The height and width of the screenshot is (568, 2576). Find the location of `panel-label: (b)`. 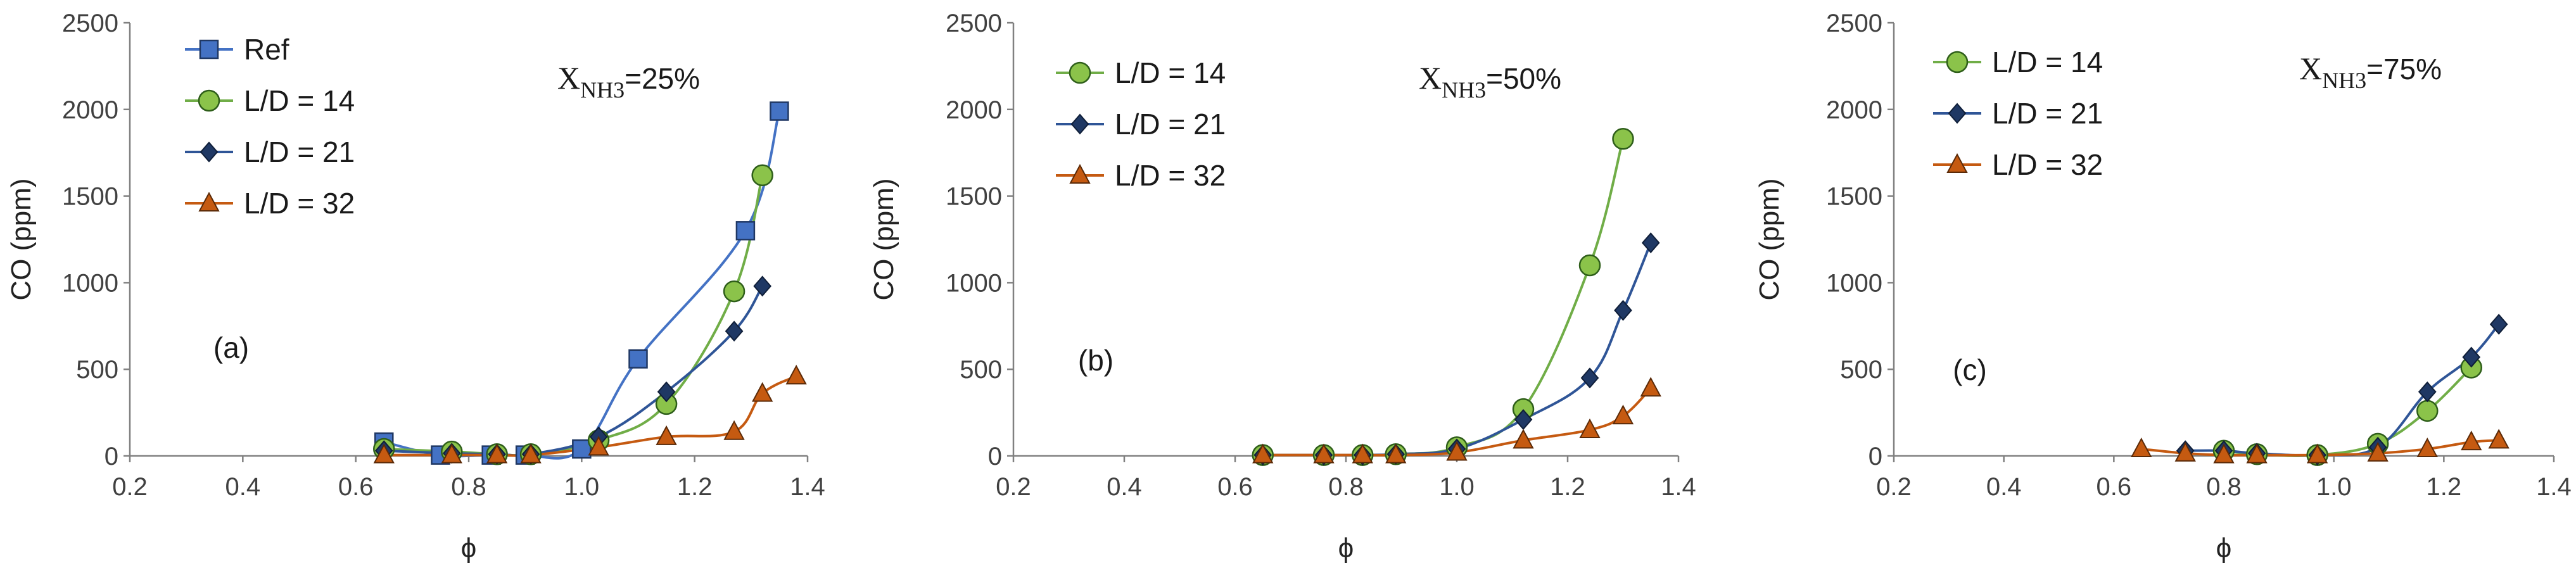

panel-label: (b) is located at coordinates (1096, 360).